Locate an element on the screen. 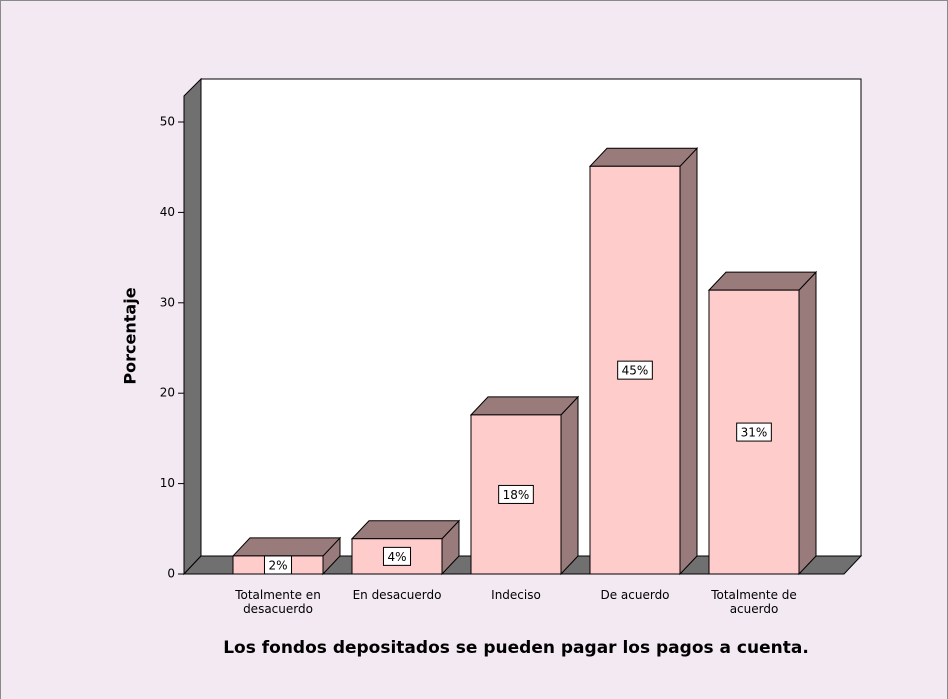  y-tick-label: 50 is located at coordinates (167, 122).